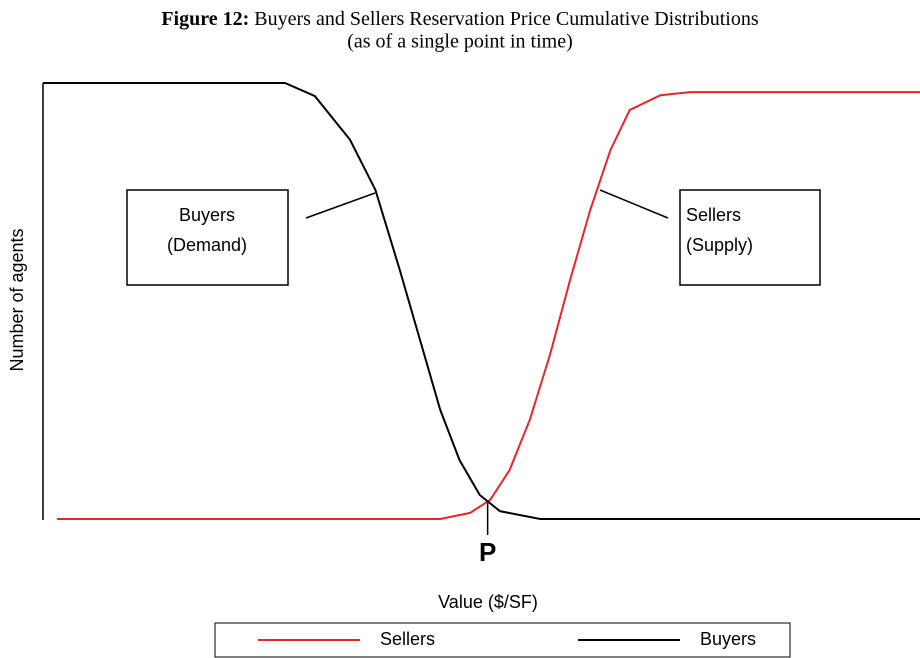 This screenshot has width=920, height=658. Describe the element at coordinates (207, 245) in the screenshot. I see `annotation-text: (Demand)` at that location.